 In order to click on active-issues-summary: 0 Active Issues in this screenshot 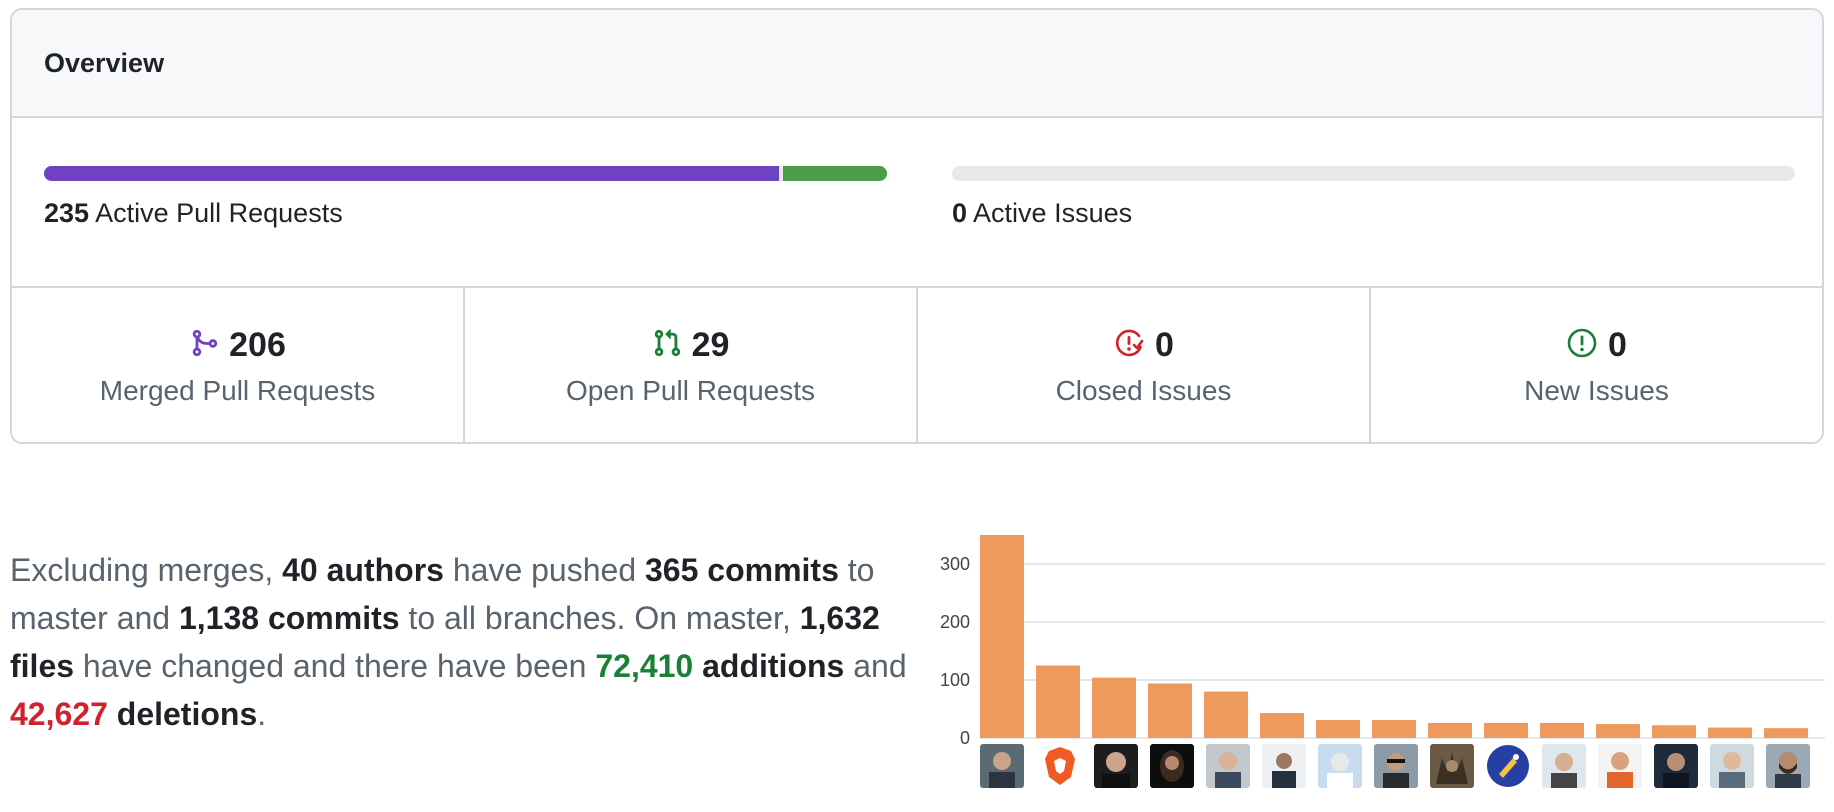, I will do `click(1042, 213)`.